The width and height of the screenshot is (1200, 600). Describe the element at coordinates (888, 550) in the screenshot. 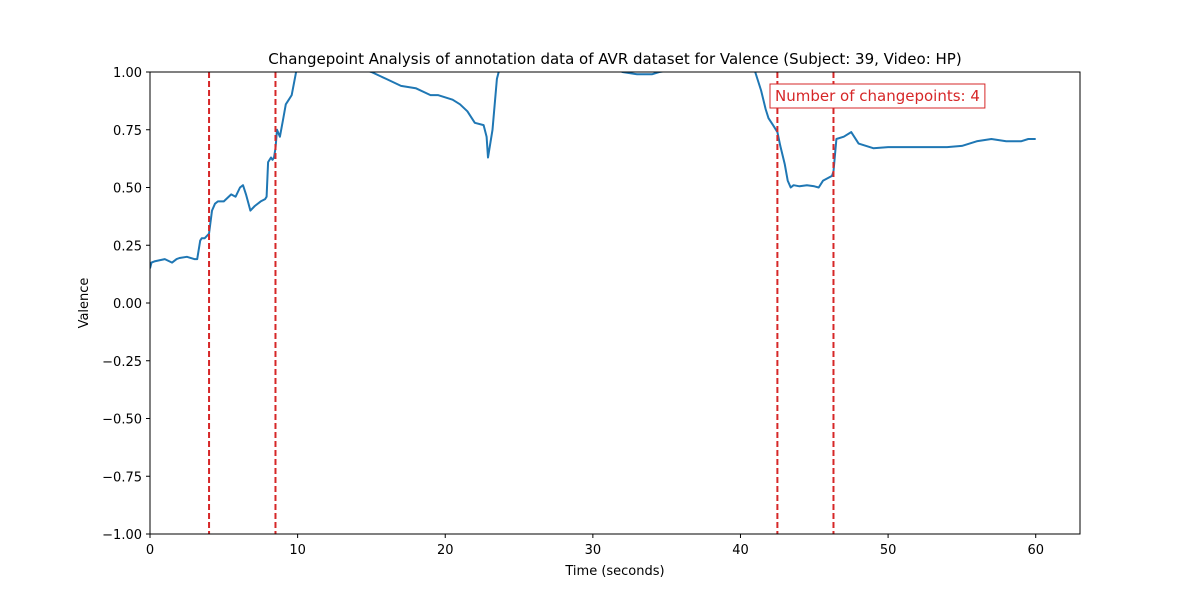

I see `x-tick-label: 50` at that location.